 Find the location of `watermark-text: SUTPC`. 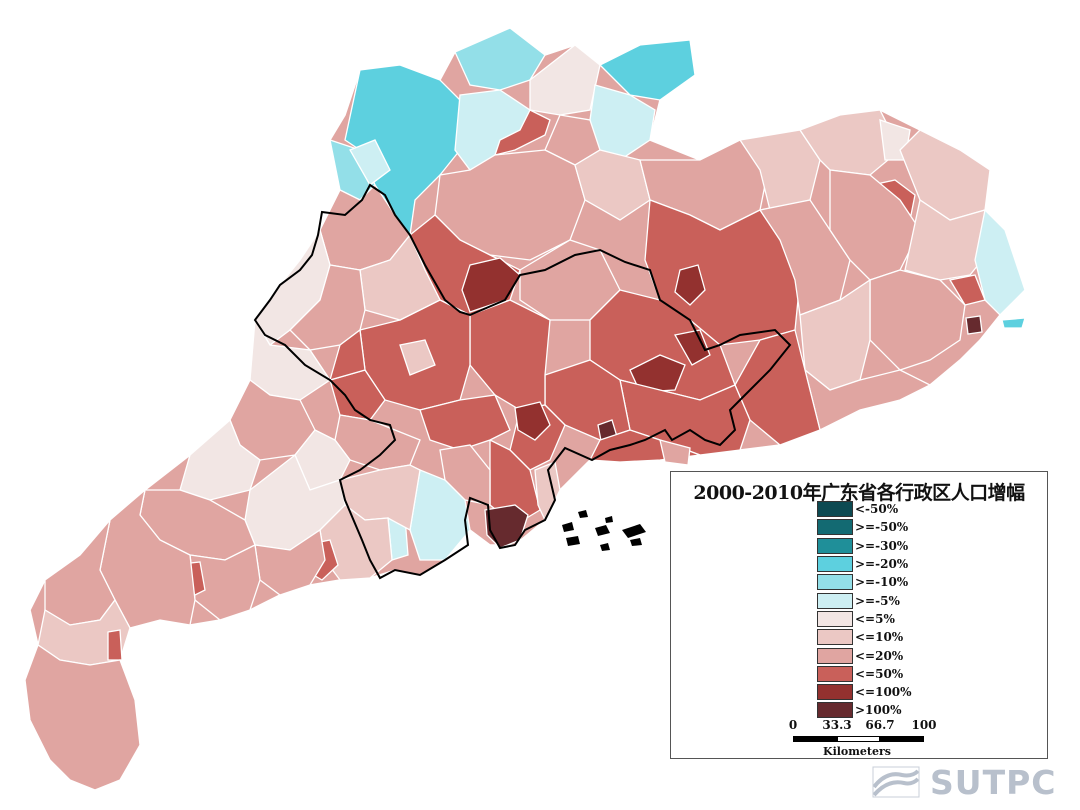

watermark-text: SUTPC is located at coordinates (993, 782).